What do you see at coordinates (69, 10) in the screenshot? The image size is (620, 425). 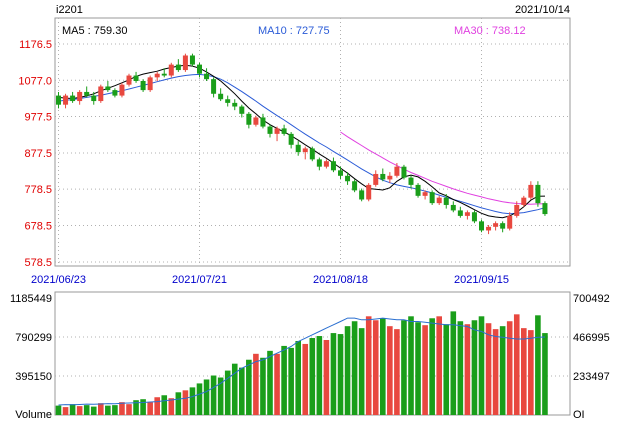 I see `symbol-label: i2201` at bounding box center [69, 10].